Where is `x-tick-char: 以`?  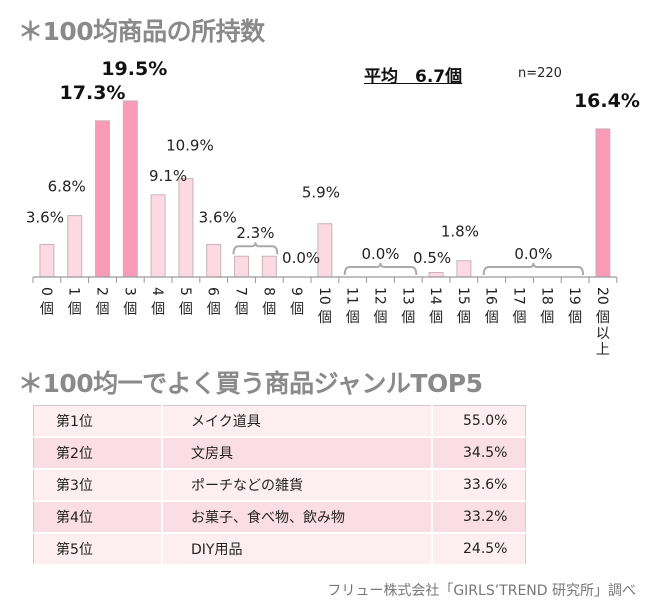
x-tick-char: 以 is located at coordinates (603, 334).